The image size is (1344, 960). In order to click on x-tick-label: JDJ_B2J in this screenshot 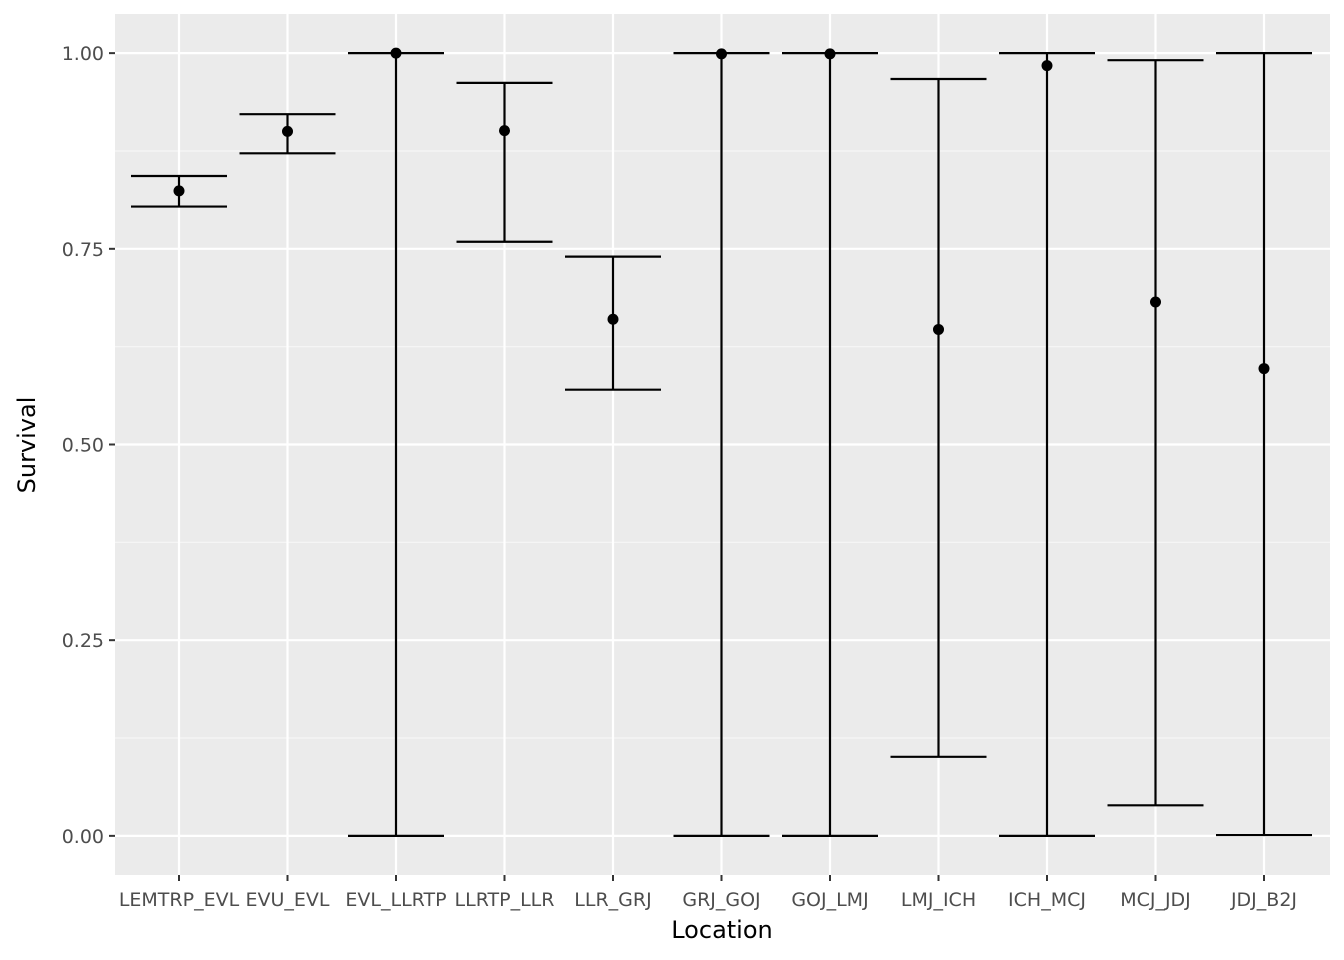, I will do `click(1263, 900)`.